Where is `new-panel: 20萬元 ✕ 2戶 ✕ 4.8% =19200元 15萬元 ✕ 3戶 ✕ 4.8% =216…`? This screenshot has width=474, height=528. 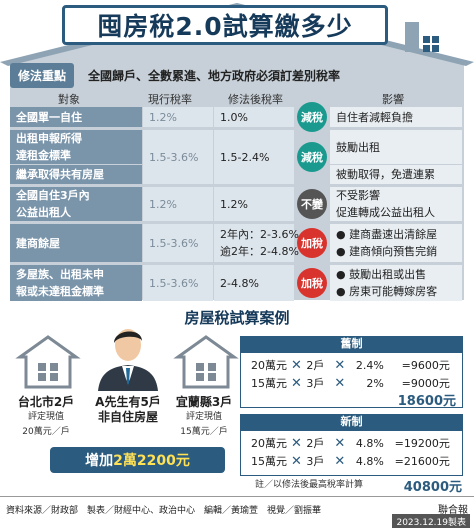 new-panel: 20萬元 ✕ 2戶 ✕ 4.8% =19200元 15萬元 ✕ 3戶 ✕ 4.8% =216… is located at coordinates (351, 453).